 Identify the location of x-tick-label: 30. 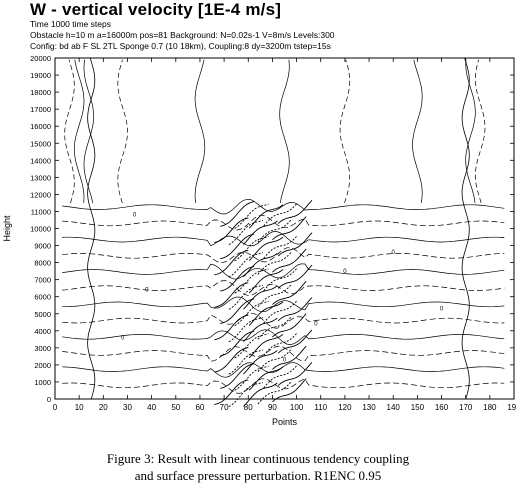
(127, 407).